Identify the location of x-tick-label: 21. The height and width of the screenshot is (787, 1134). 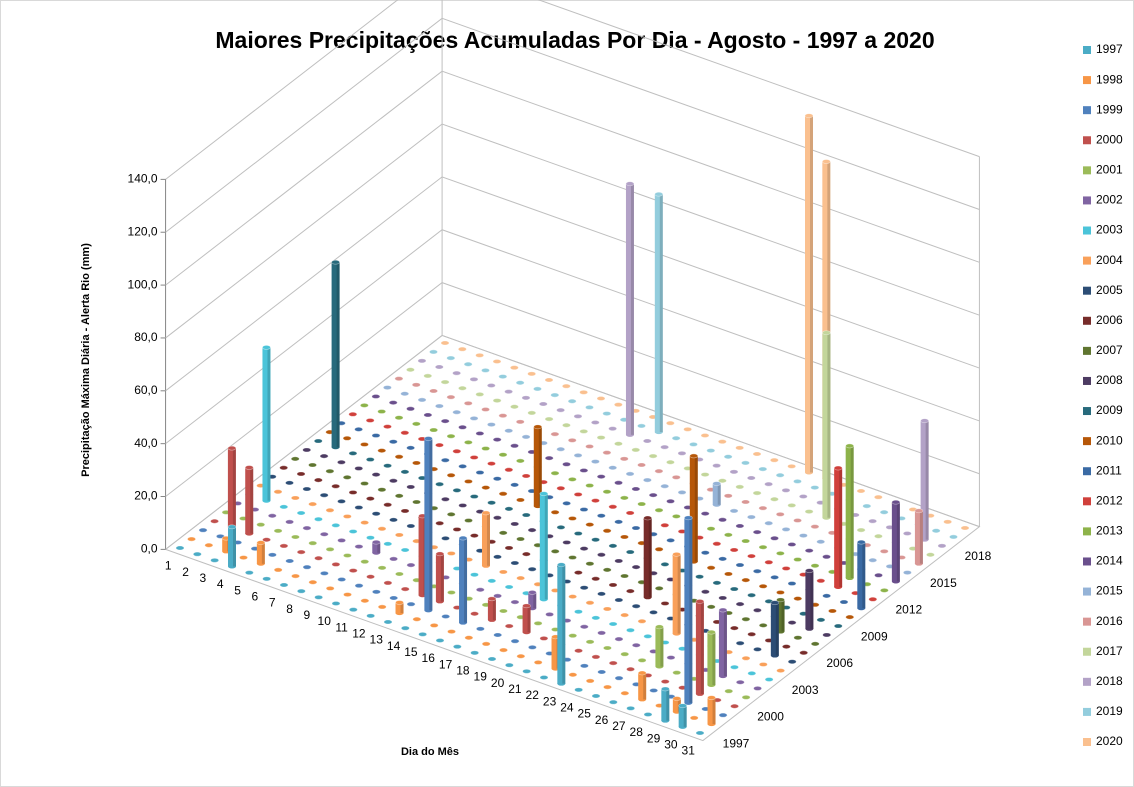
(515, 689).